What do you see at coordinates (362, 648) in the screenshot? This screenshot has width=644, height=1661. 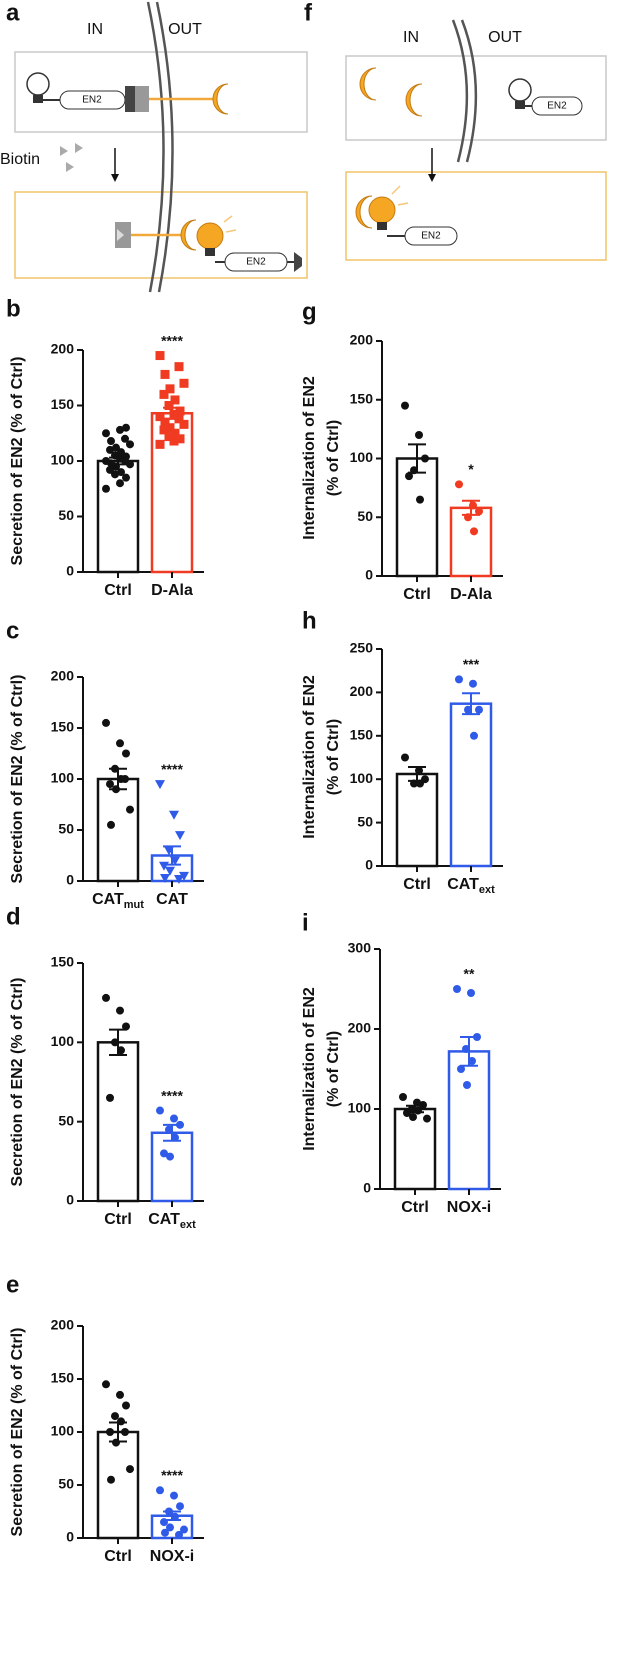 I see `y-tick-label: 250` at bounding box center [362, 648].